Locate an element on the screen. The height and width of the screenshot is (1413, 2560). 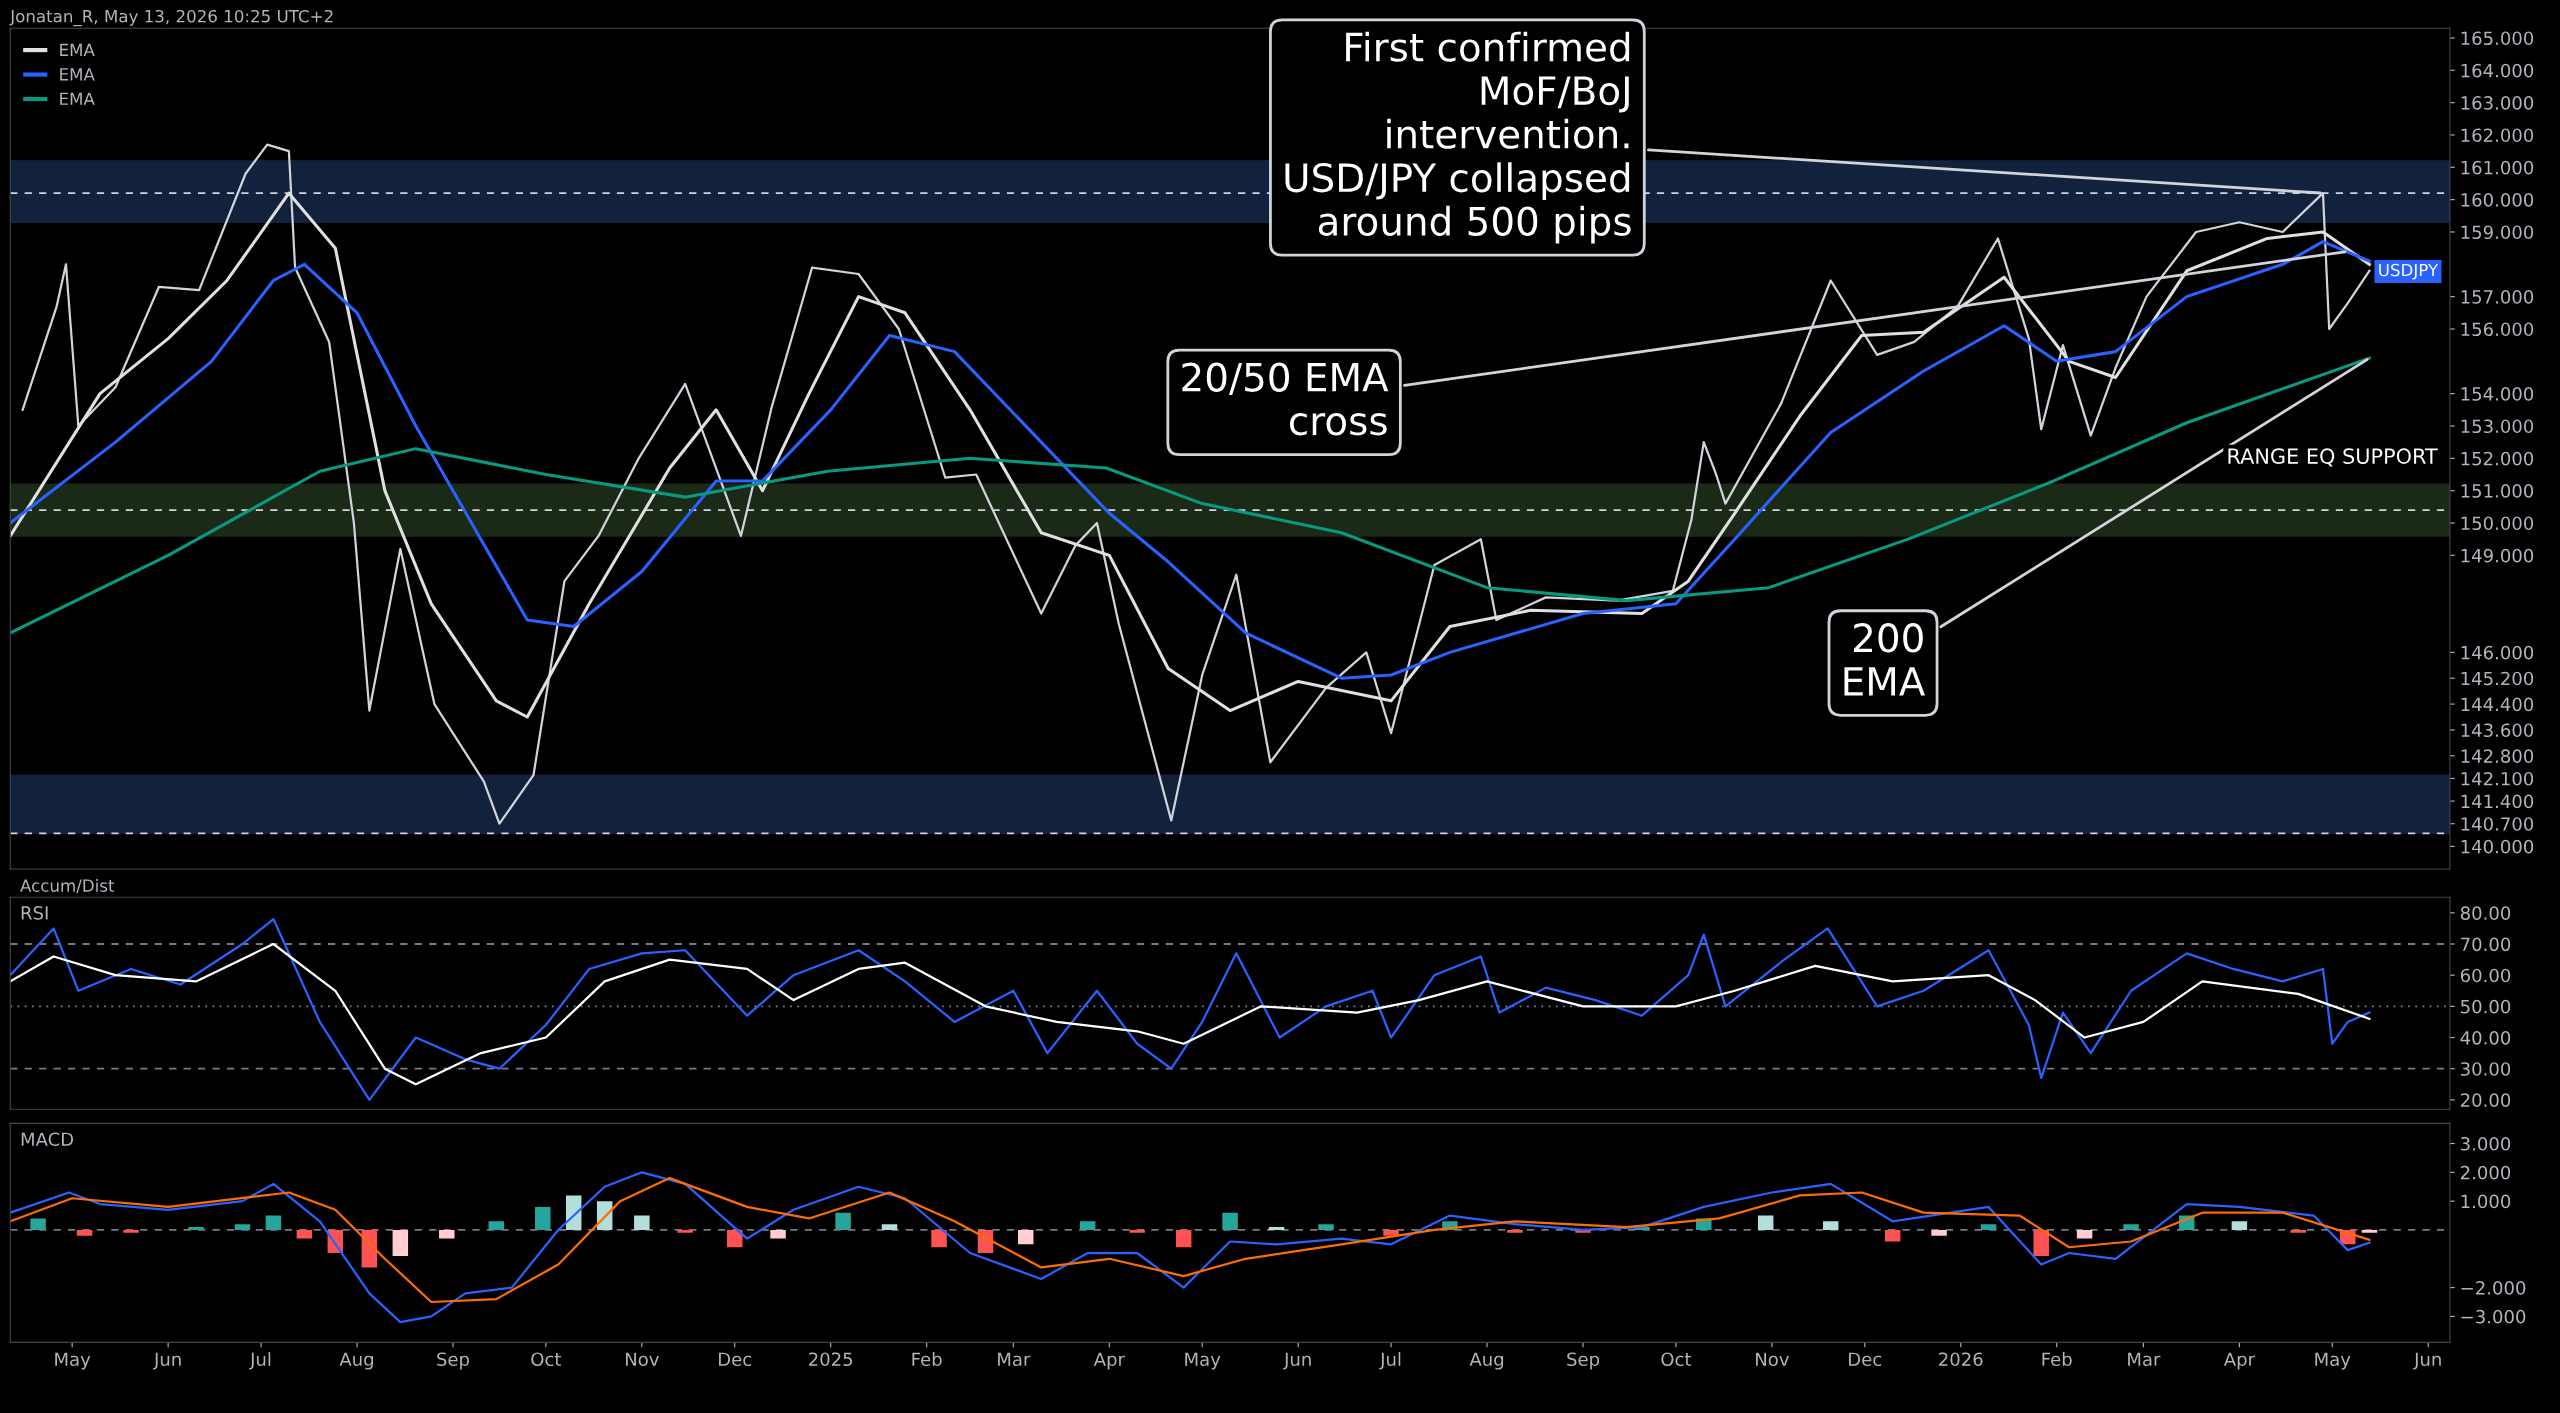
y-tick-label: 2.000 is located at coordinates (2485, 1172).